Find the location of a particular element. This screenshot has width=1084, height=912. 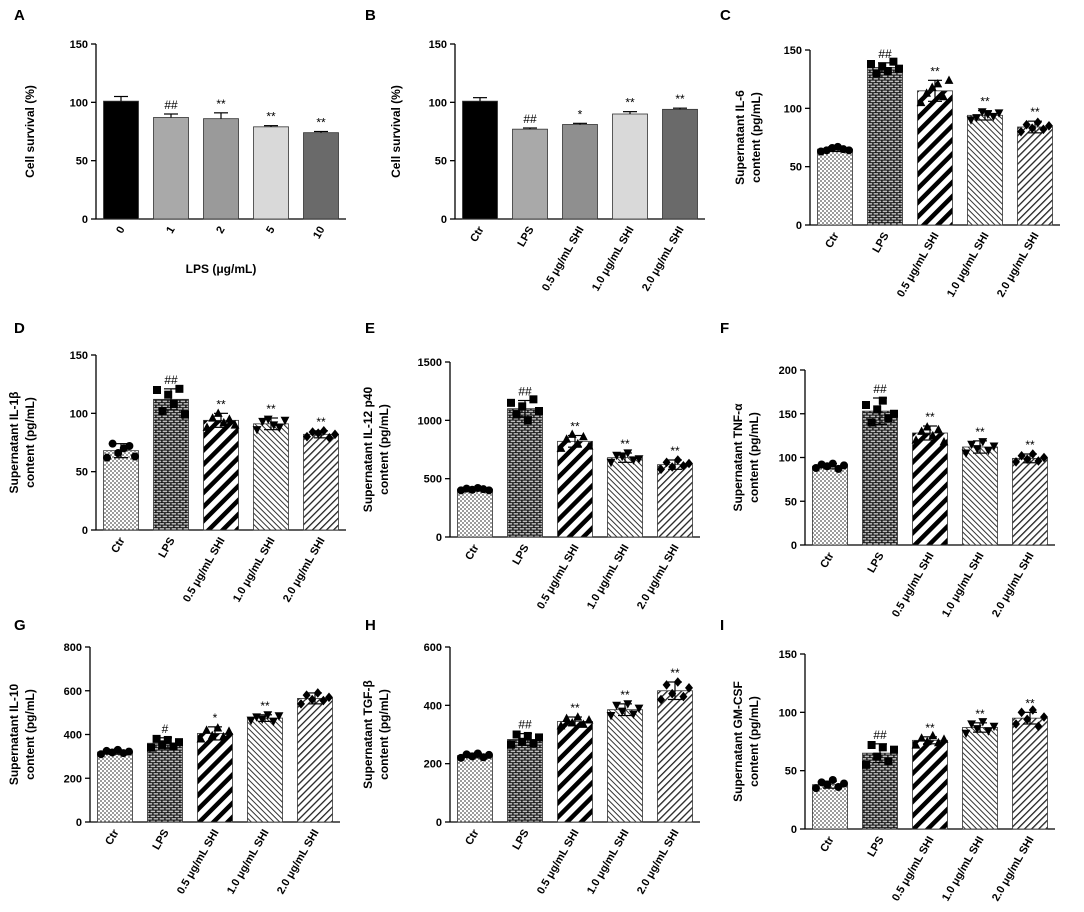

significance-label: * is located at coordinates (580, 114).